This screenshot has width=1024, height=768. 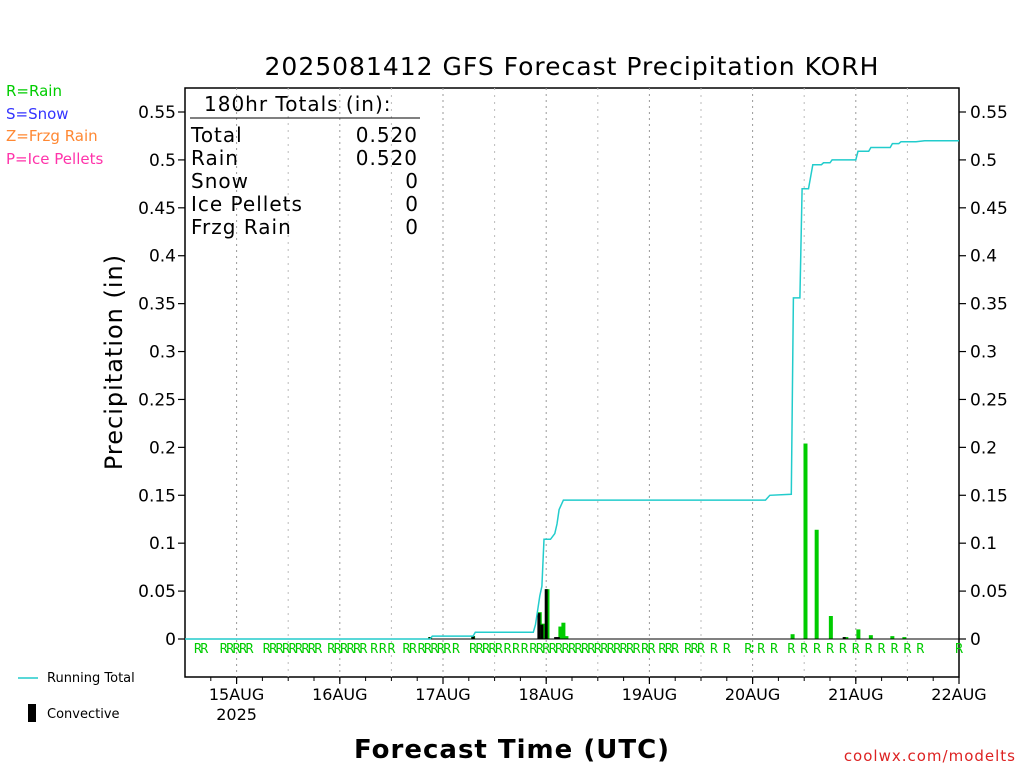 What do you see at coordinates (83, 714) in the screenshot?
I see `legend-convective-label: Convective` at bounding box center [83, 714].